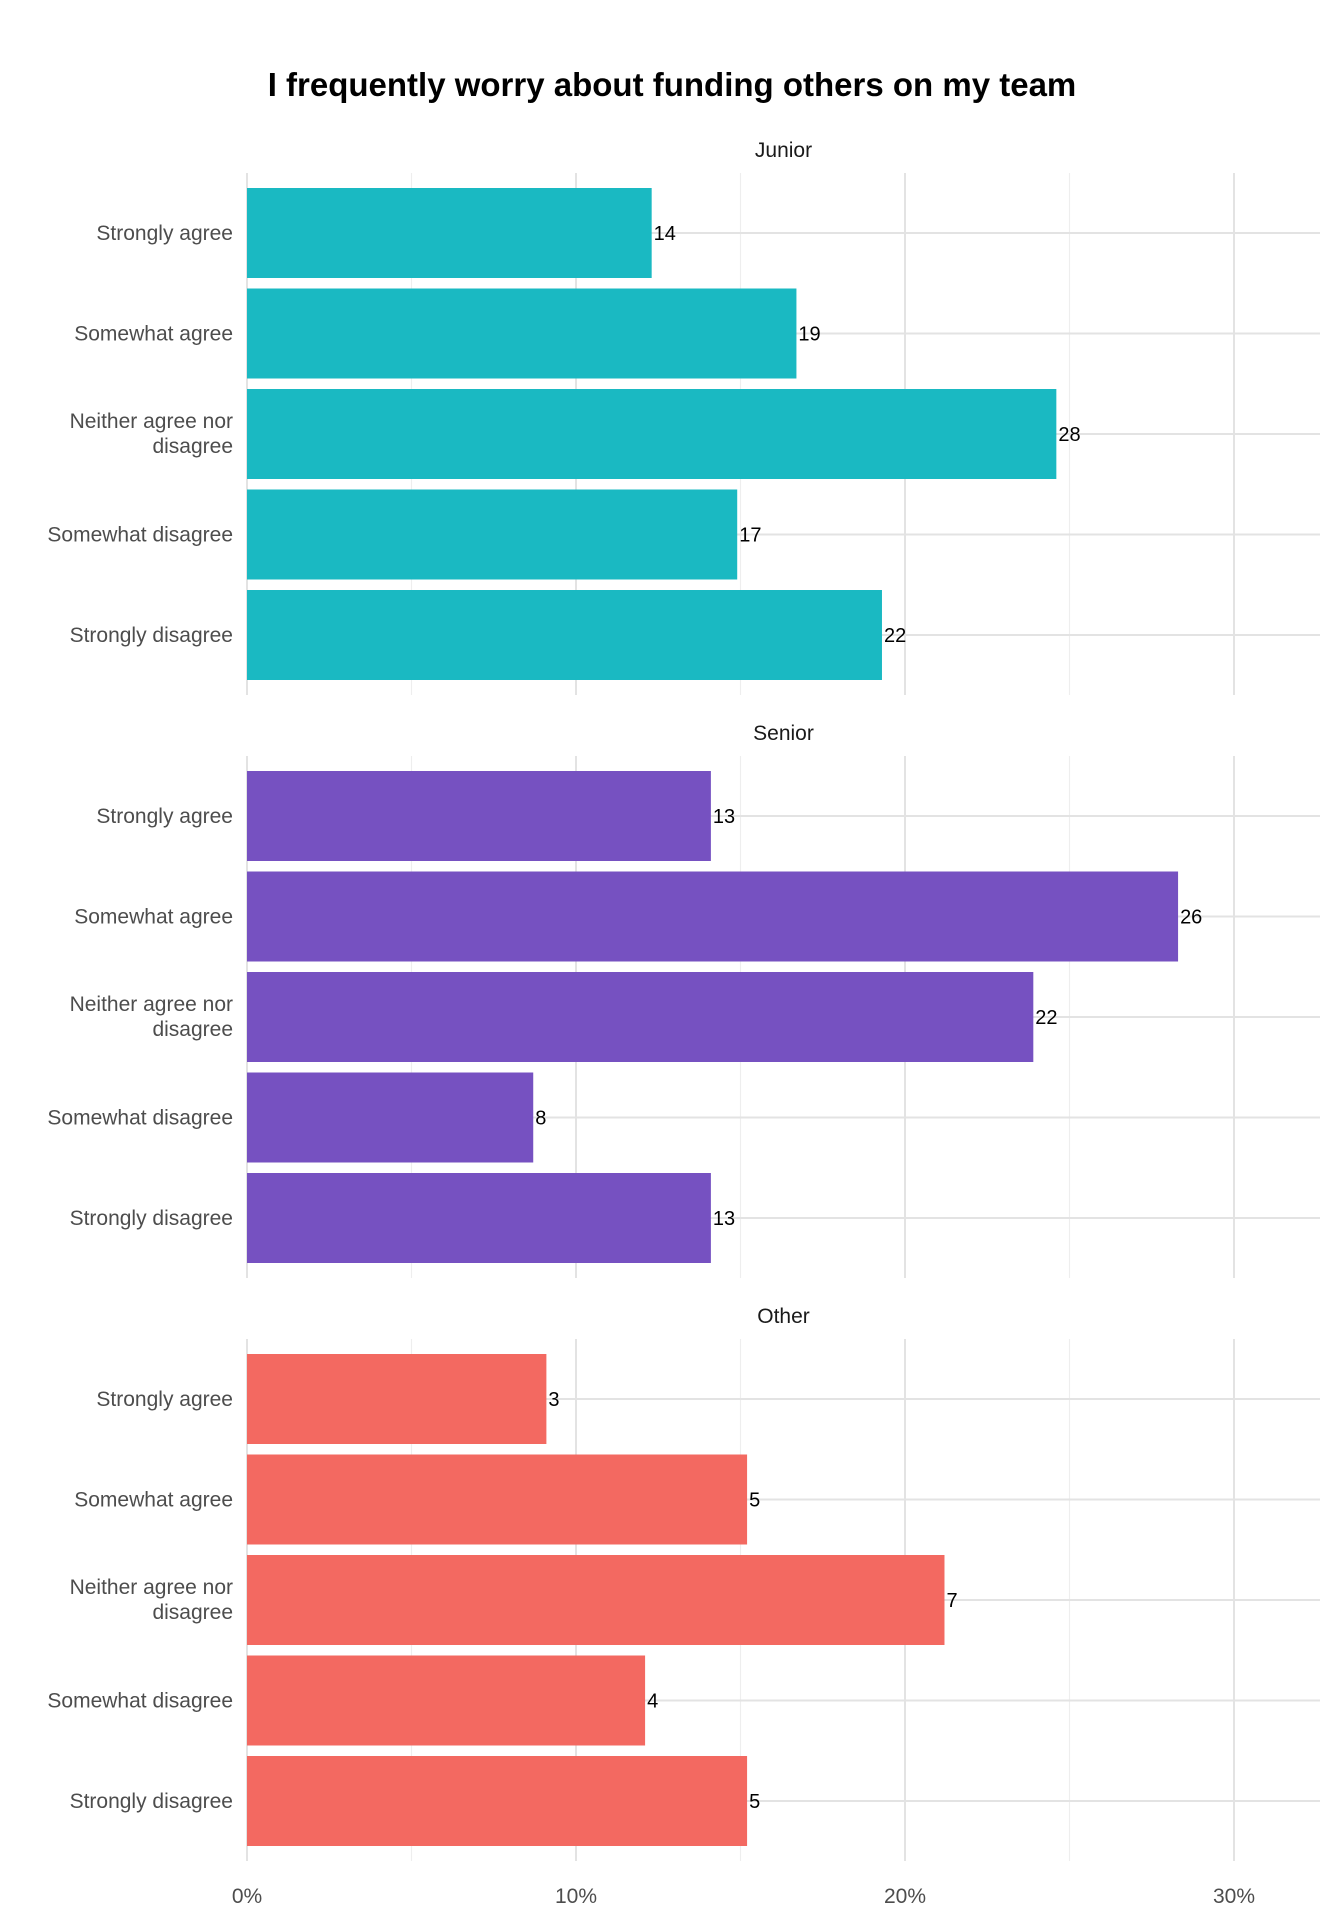 The image size is (1344, 1920). Describe the element at coordinates (724, 1219) in the screenshot. I see `data-label-senior-strongly-disagree: 13` at that location.